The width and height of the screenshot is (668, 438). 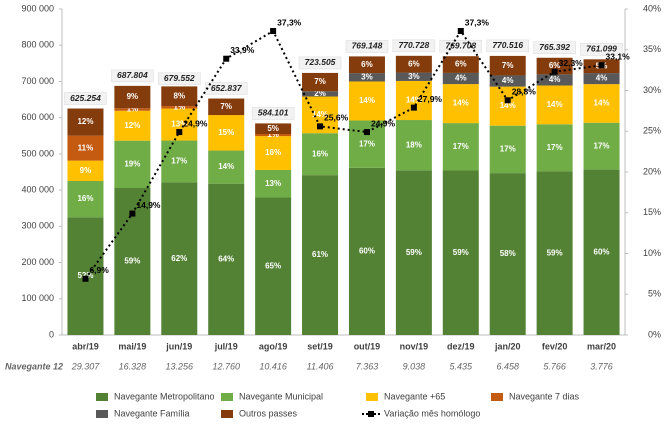 I want to click on y-tick-label: 200 000, so click(x=37, y=262).